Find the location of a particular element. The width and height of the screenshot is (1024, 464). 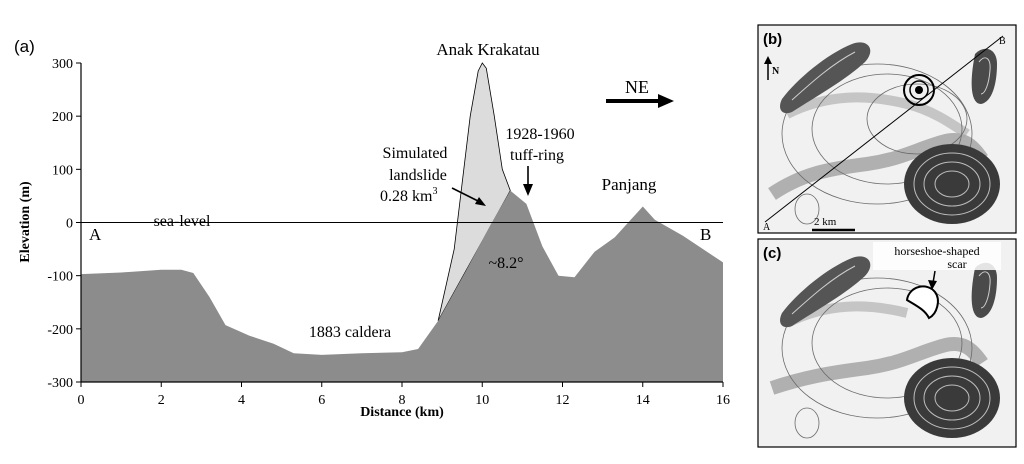

x-tick-label: 2 is located at coordinates (161, 400).